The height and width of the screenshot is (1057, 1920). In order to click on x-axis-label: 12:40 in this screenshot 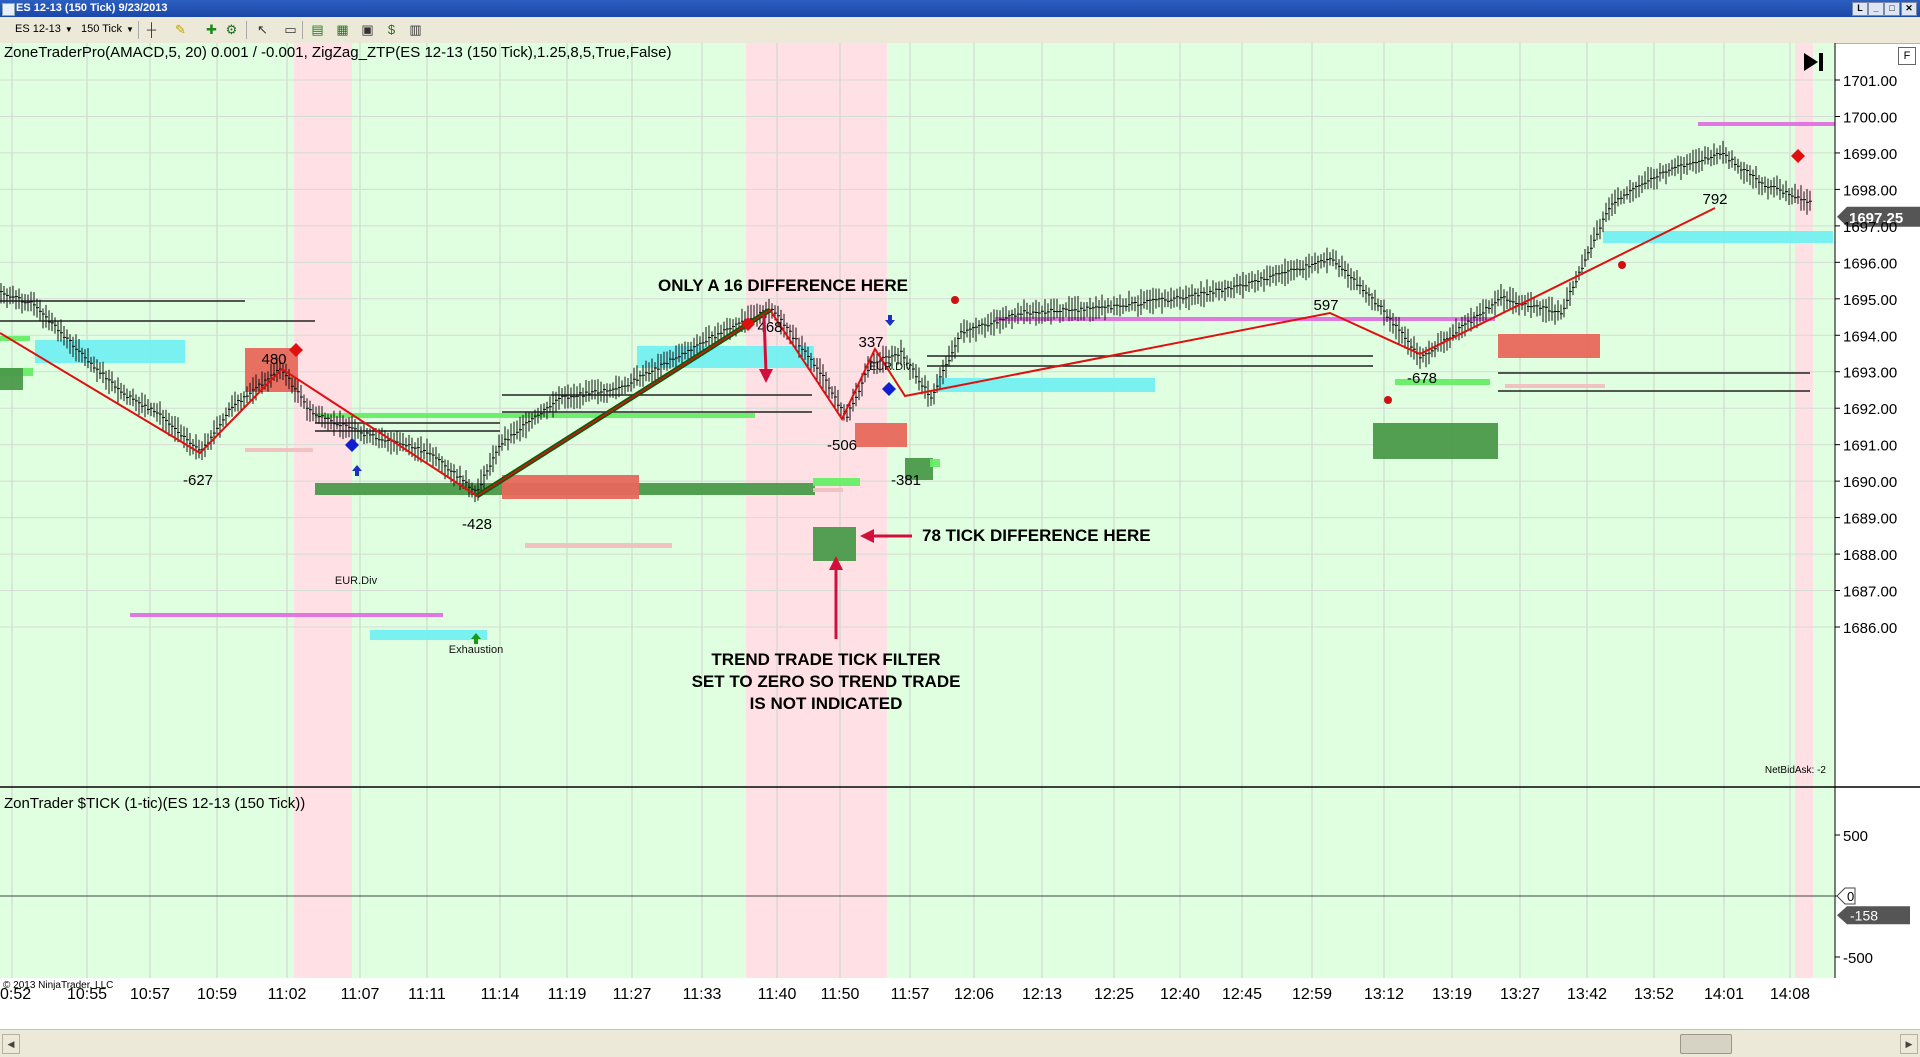, I will do `click(1180, 994)`.